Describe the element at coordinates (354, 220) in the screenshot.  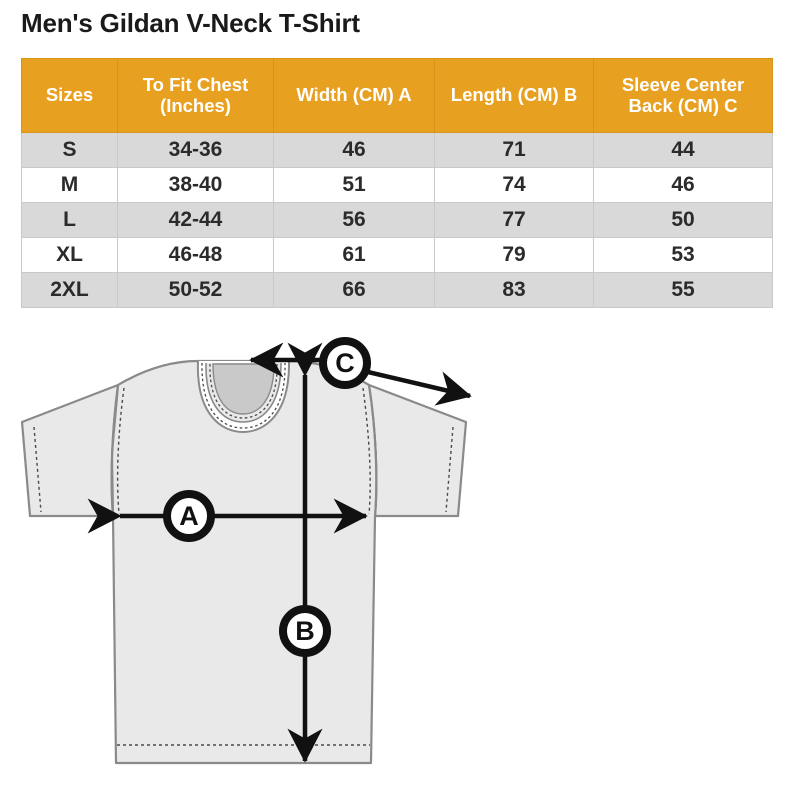
I see `cell-width: 56` at that location.